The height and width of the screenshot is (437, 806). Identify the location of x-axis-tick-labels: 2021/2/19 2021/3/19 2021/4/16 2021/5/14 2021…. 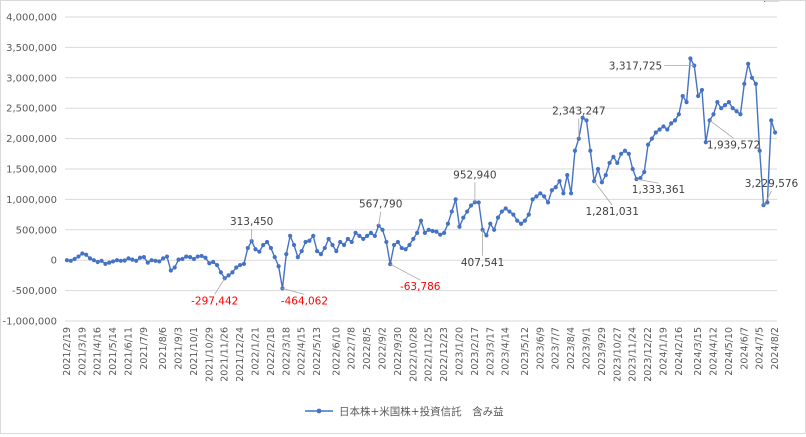
(421, 354).